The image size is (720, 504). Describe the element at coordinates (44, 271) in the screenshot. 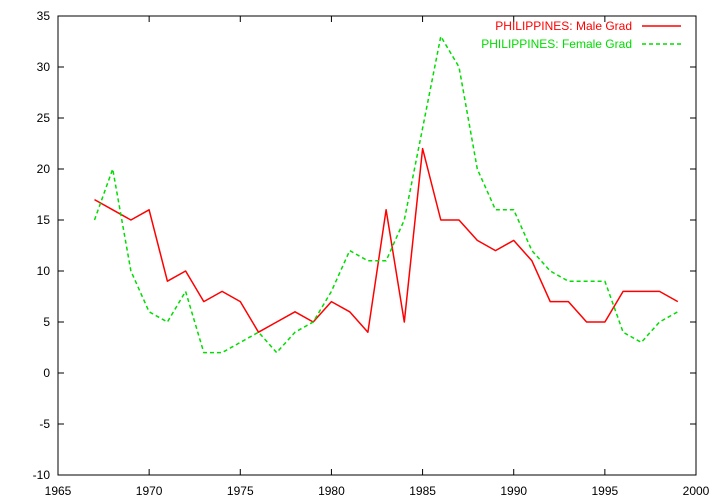

I see `y-tick-label: 10` at that location.